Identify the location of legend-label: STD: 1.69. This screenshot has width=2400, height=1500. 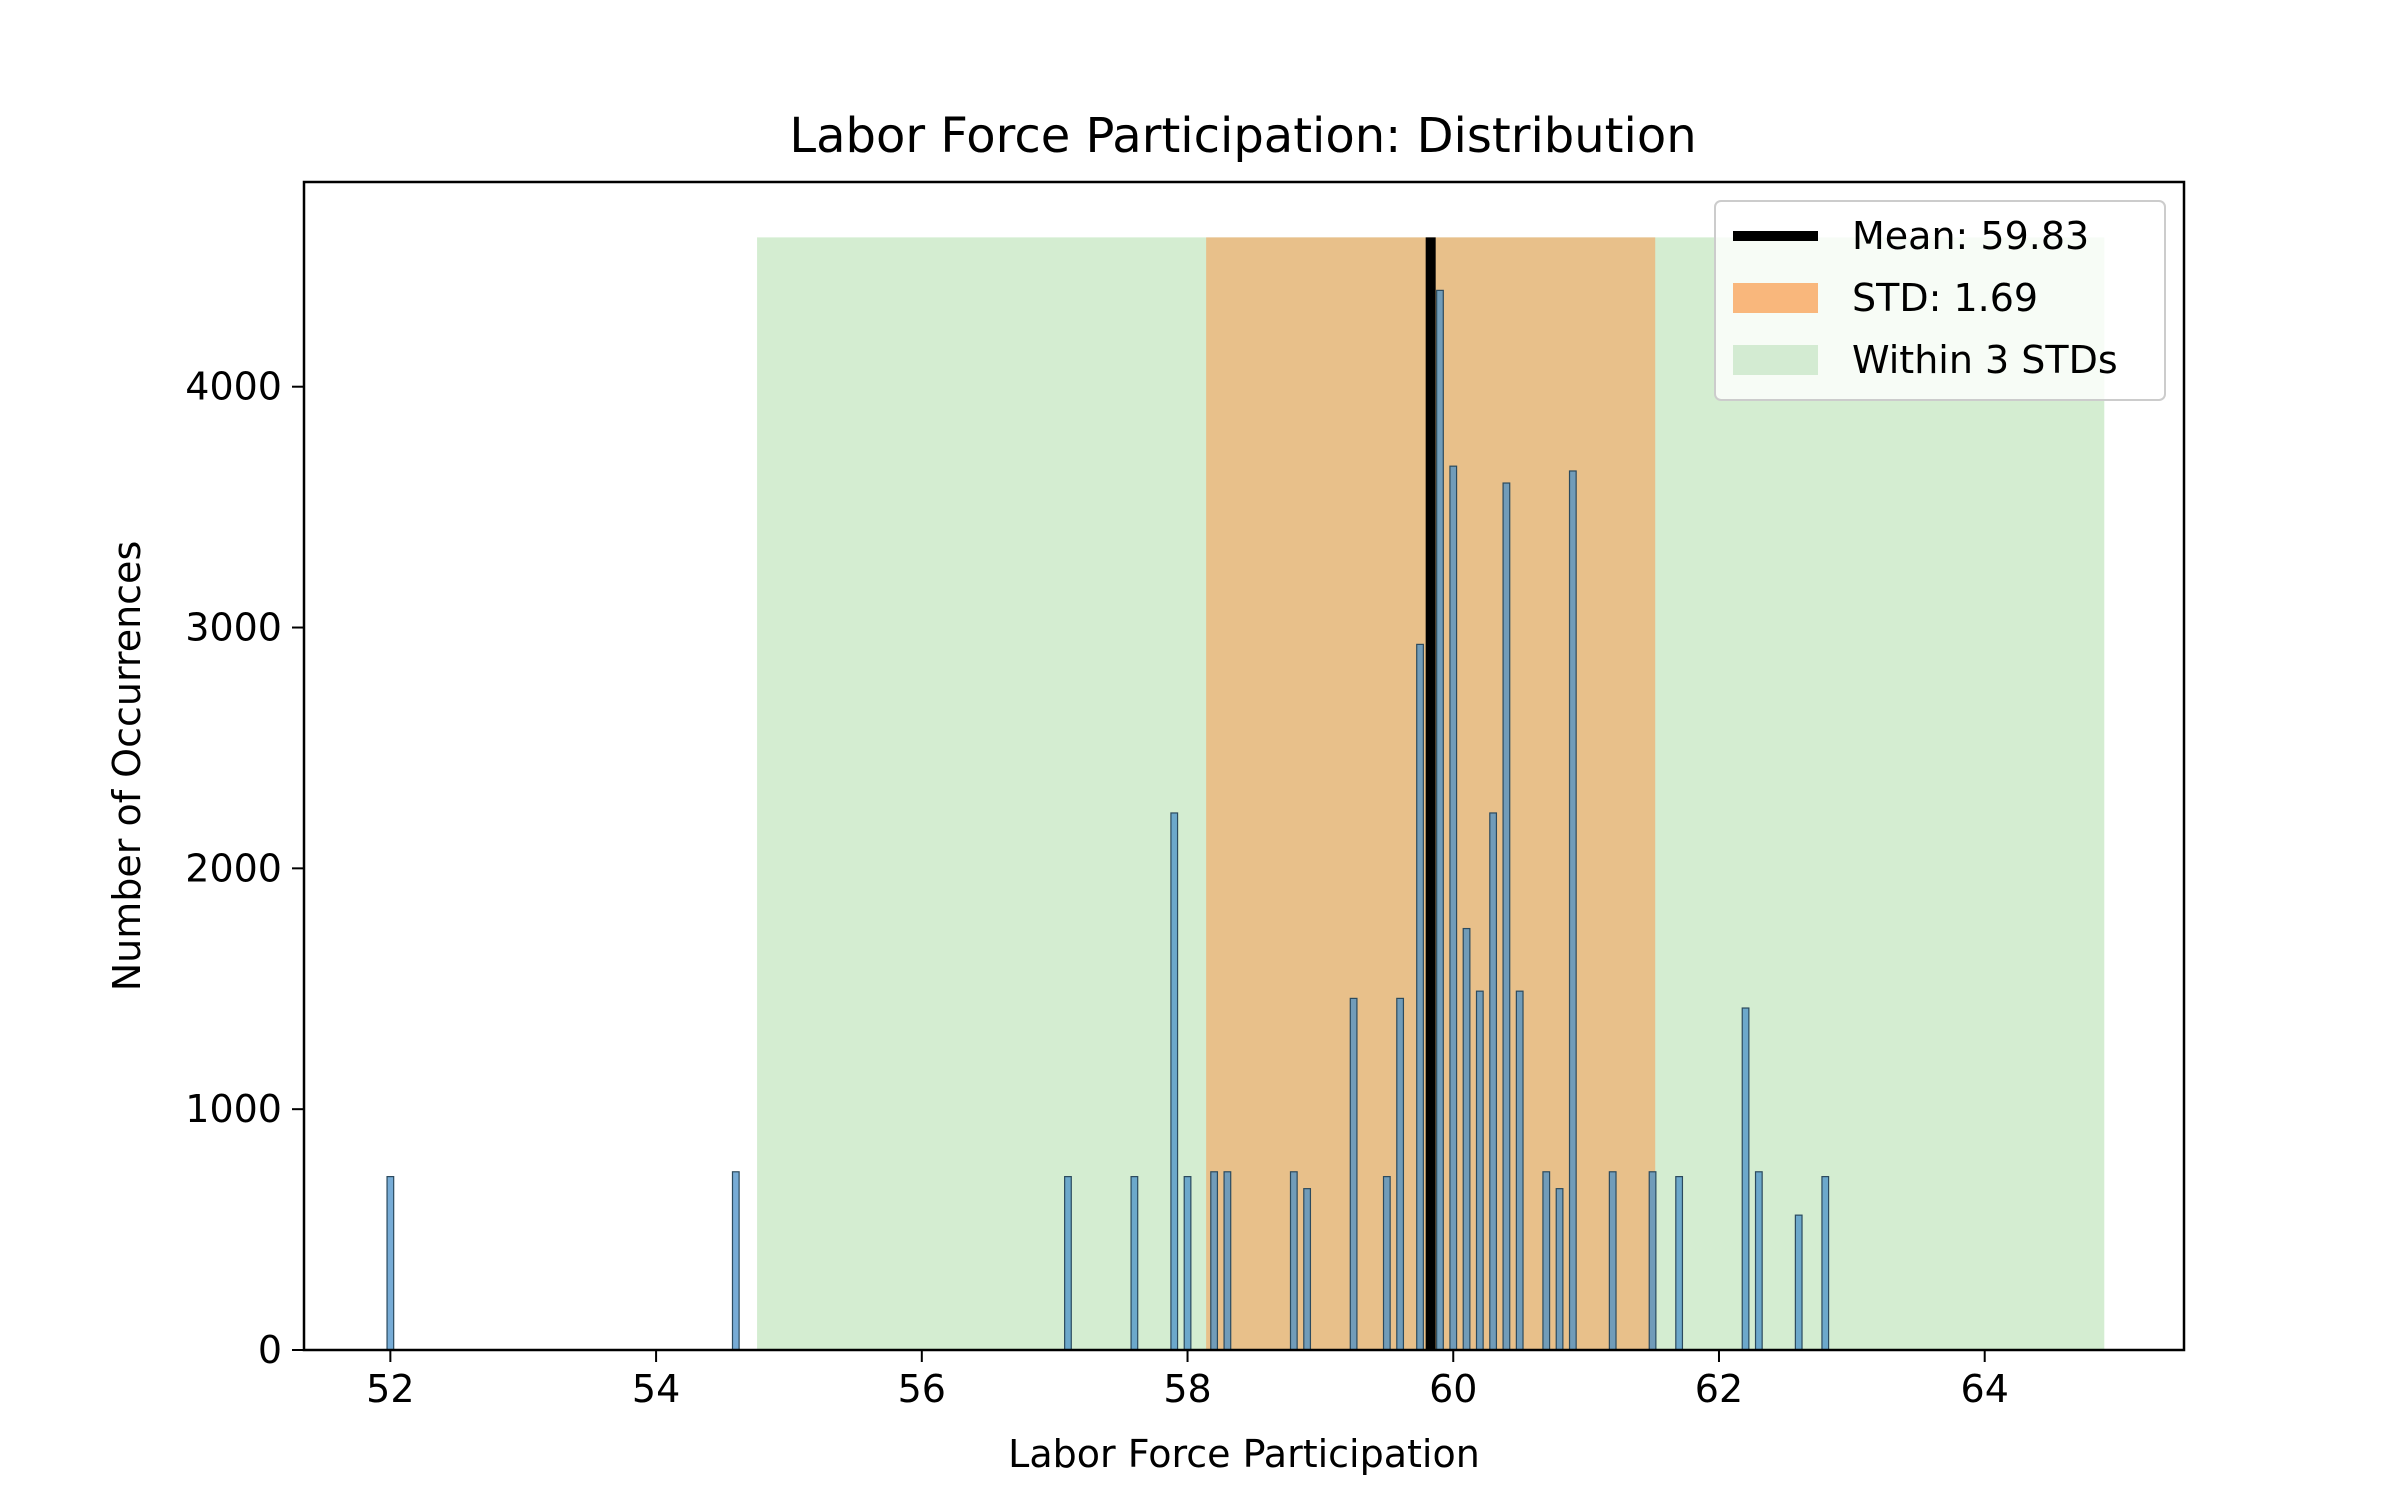
(1945, 298).